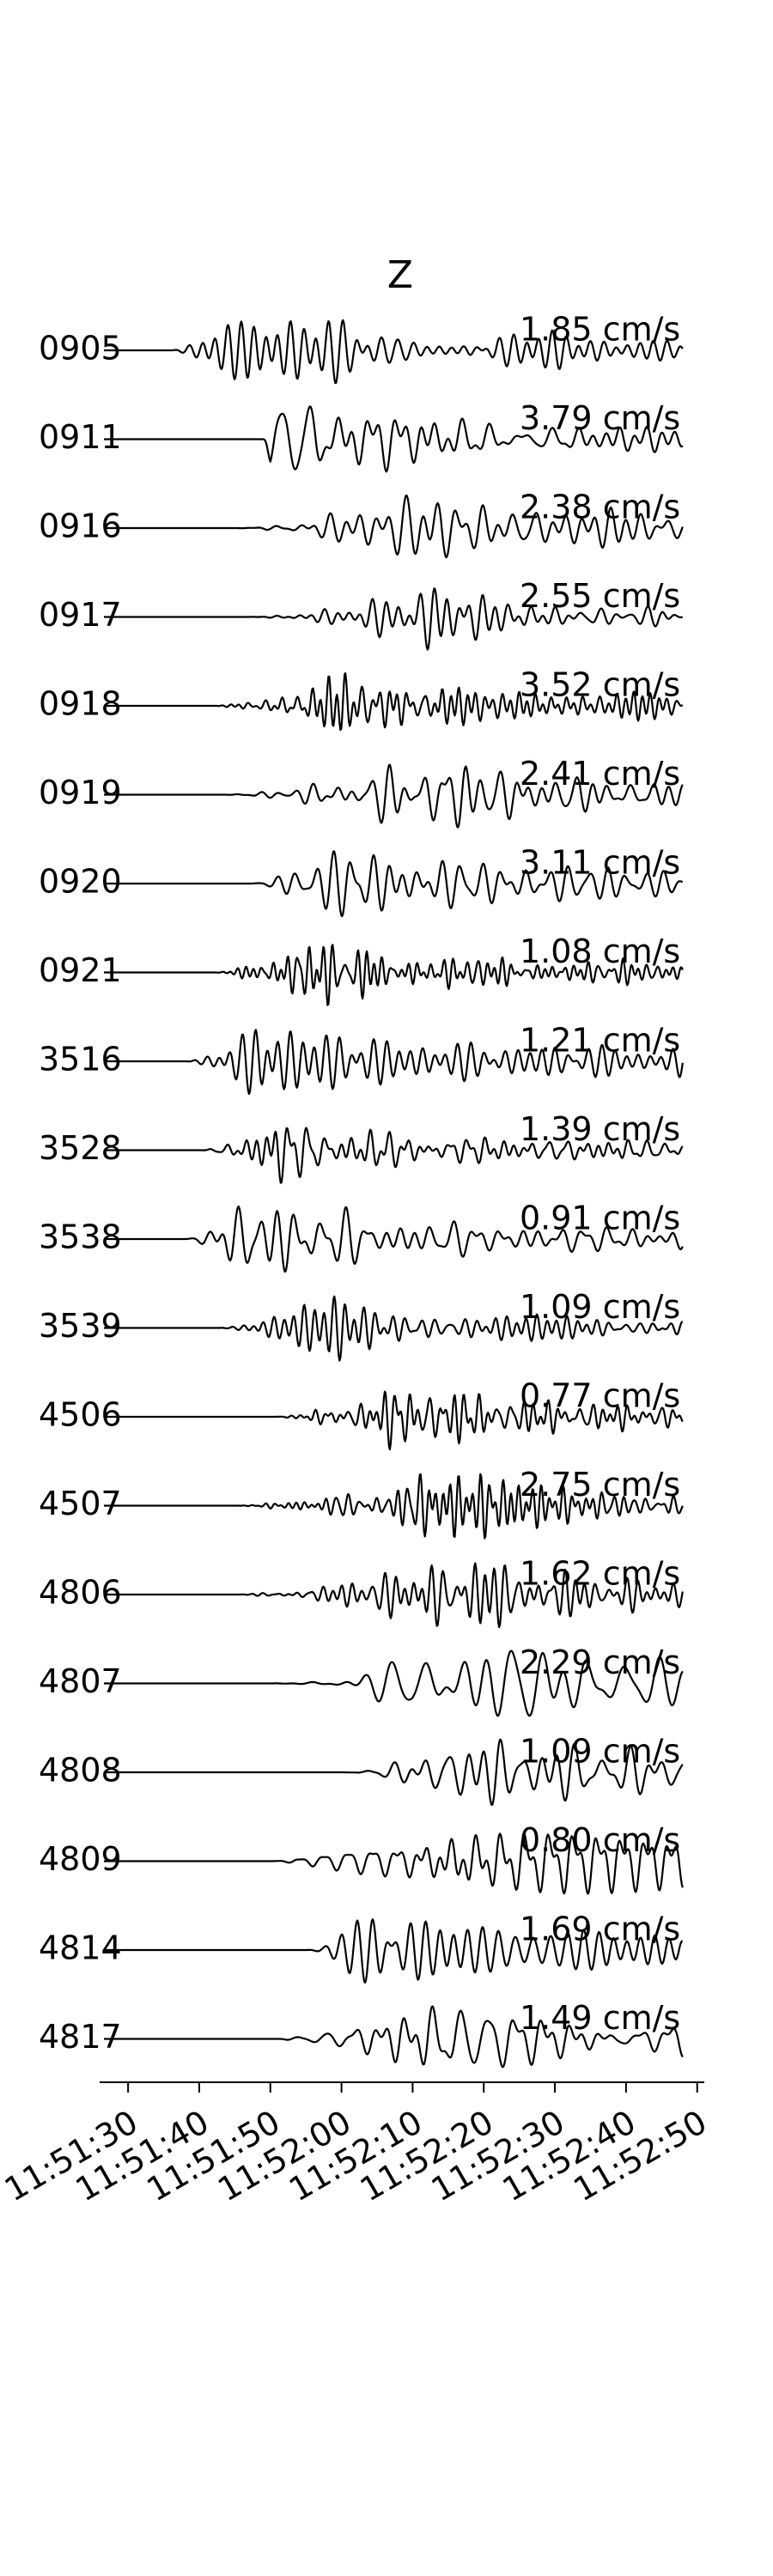 Image resolution: width=773 pixels, height=2576 pixels. Describe the element at coordinates (600, 1396) in the screenshot. I see `trace-amplitude-4506: 0.77 cm/s` at that location.